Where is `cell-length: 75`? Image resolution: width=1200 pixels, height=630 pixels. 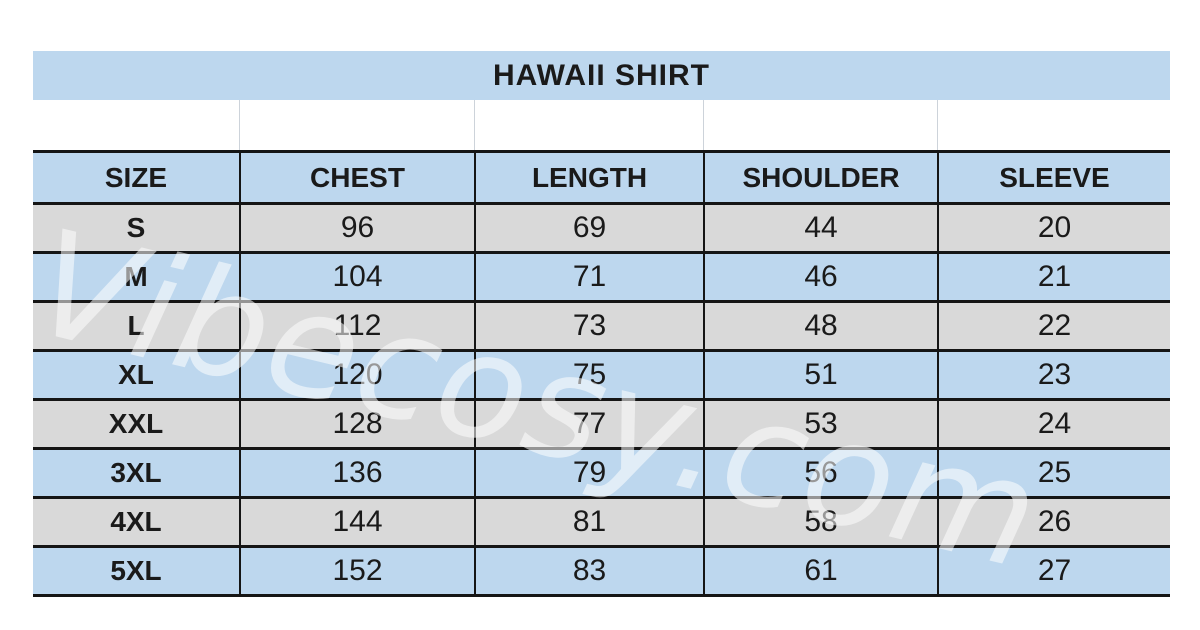
cell-length: 75 is located at coordinates (588, 375).